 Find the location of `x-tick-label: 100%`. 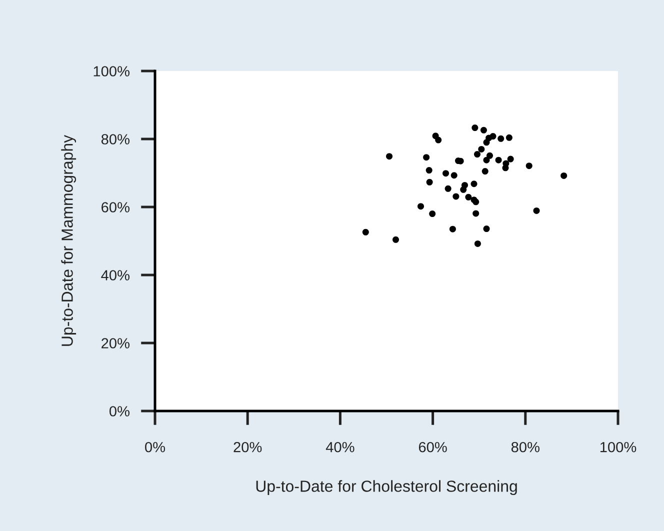

x-tick-label: 100% is located at coordinates (618, 447).